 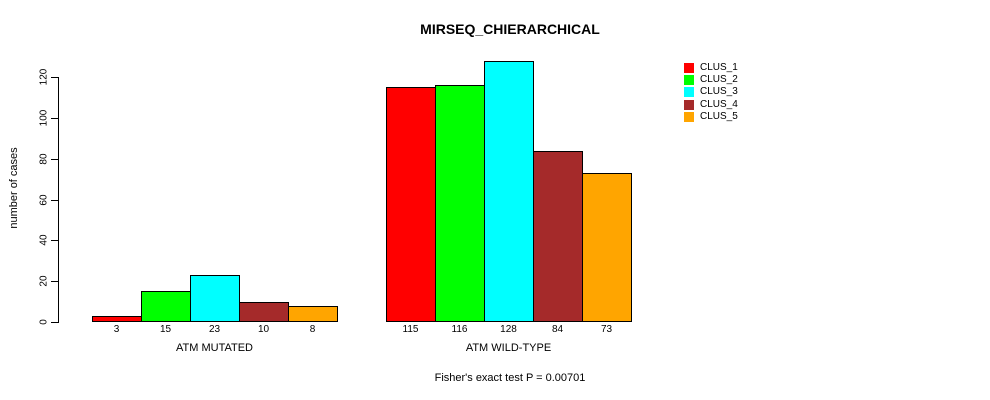 What do you see at coordinates (263, 329) in the screenshot?
I see `bar-value-label: 10` at bounding box center [263, 329].